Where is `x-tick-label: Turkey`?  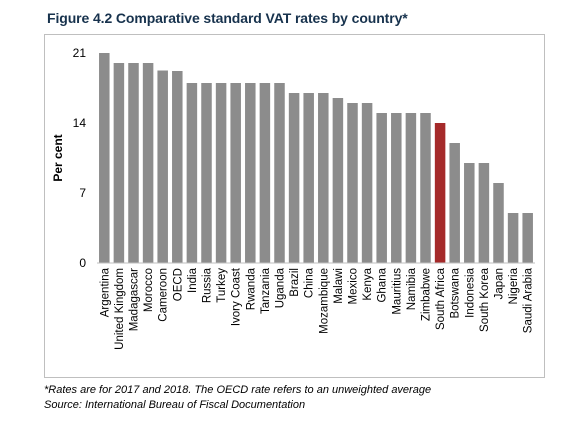 x-tick-label: Turkey is located at coordinates (222, 285).